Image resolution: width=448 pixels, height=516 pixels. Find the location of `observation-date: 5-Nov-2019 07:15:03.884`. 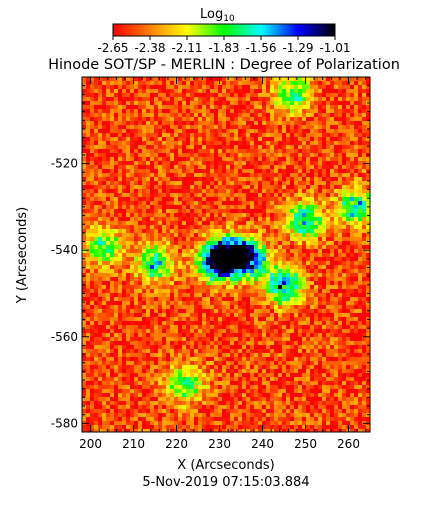

observation-date: 5-Nov-2019 07:15:03.884 is located at coordinates (225, 482).